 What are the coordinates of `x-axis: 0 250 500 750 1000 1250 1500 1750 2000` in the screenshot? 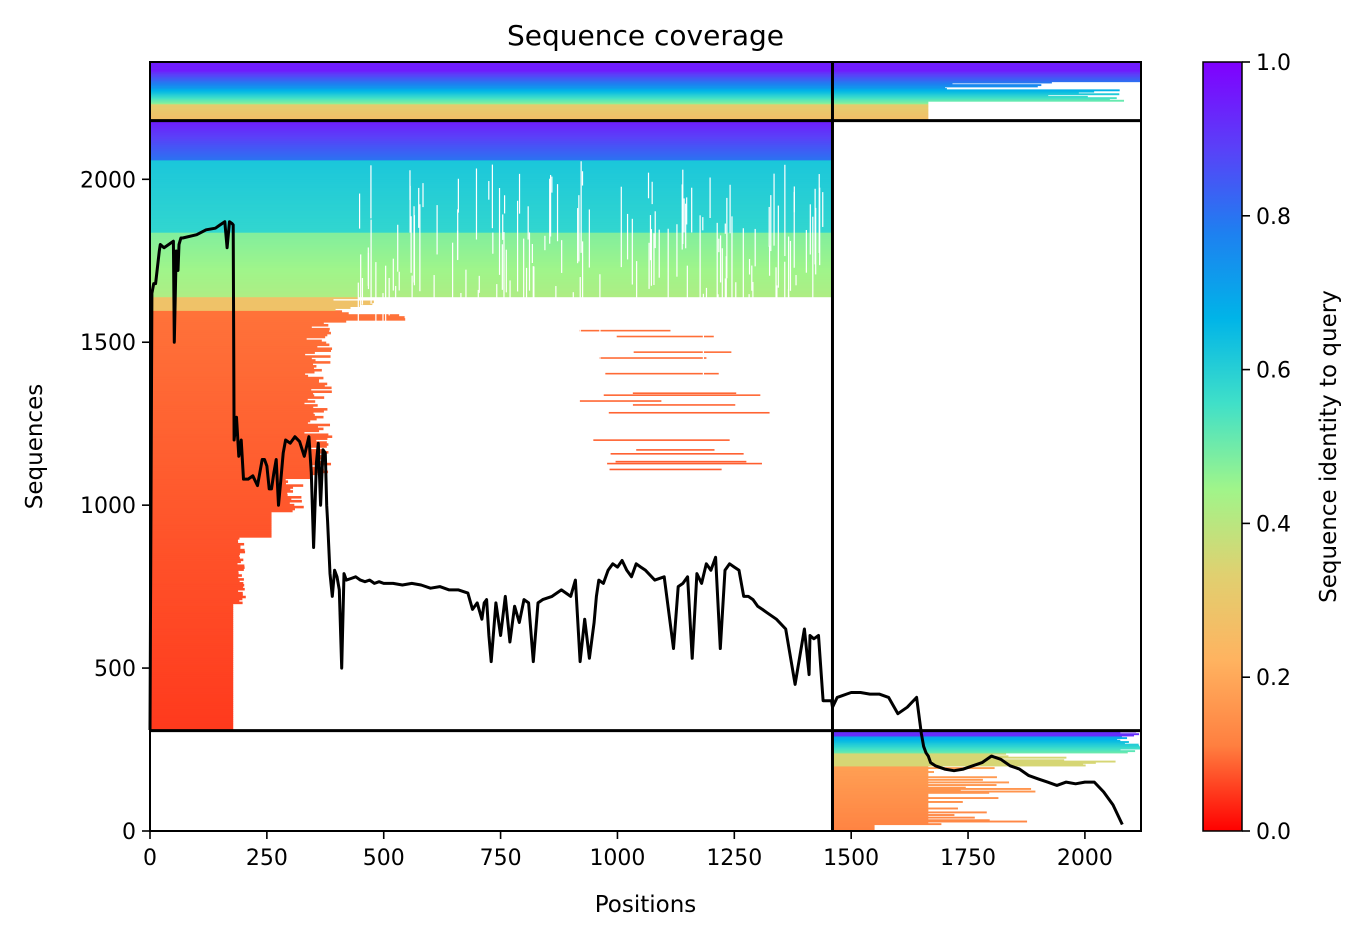 It's located at (628, 851).